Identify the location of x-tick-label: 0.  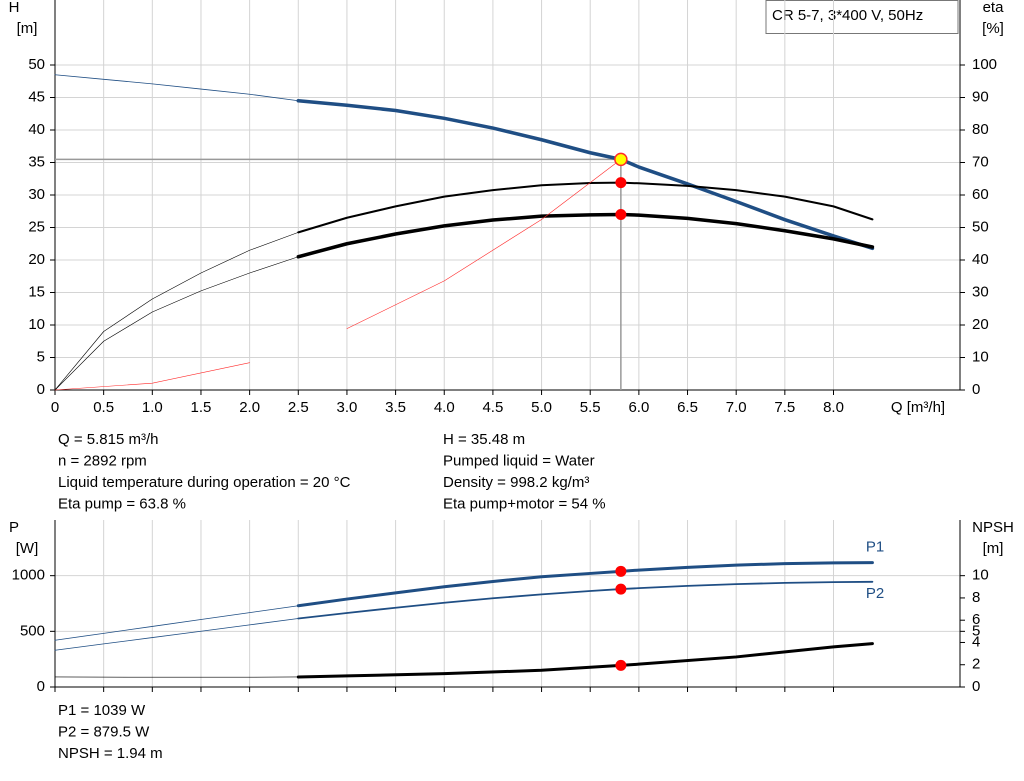
(55, 407).